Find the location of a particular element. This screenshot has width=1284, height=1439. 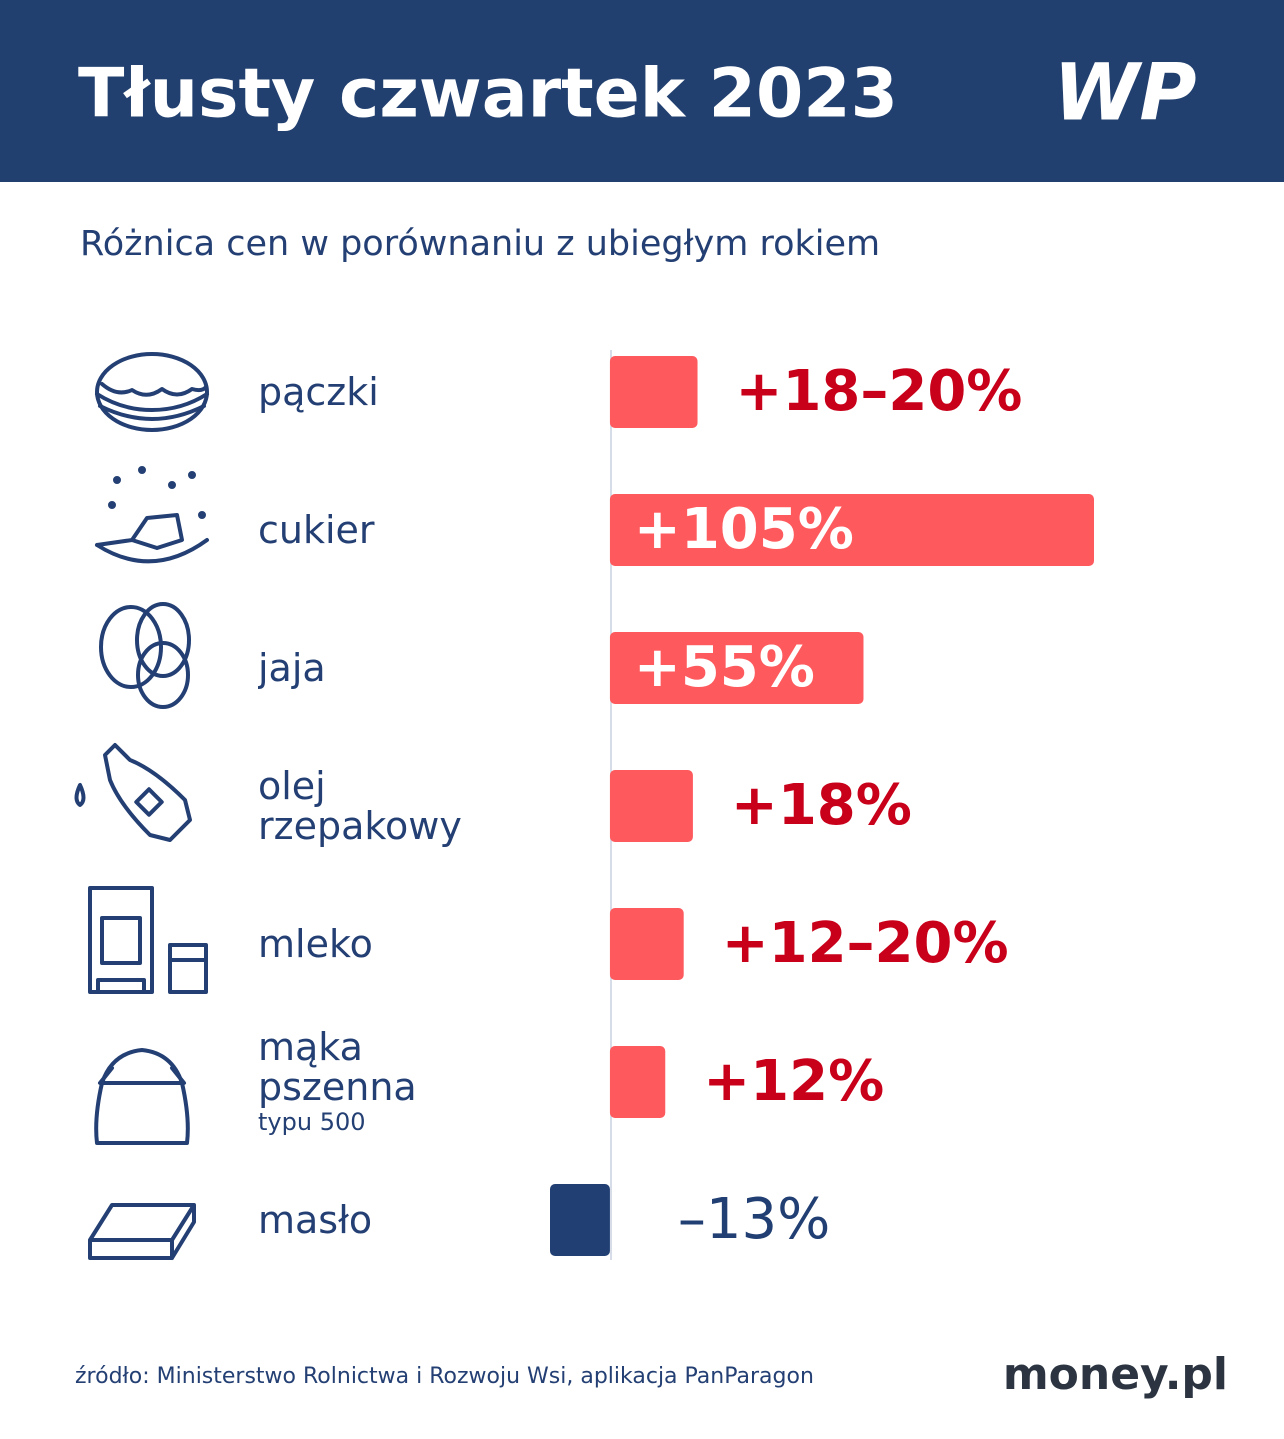

value-label: +18–20% is located at coordinates (879, 391).